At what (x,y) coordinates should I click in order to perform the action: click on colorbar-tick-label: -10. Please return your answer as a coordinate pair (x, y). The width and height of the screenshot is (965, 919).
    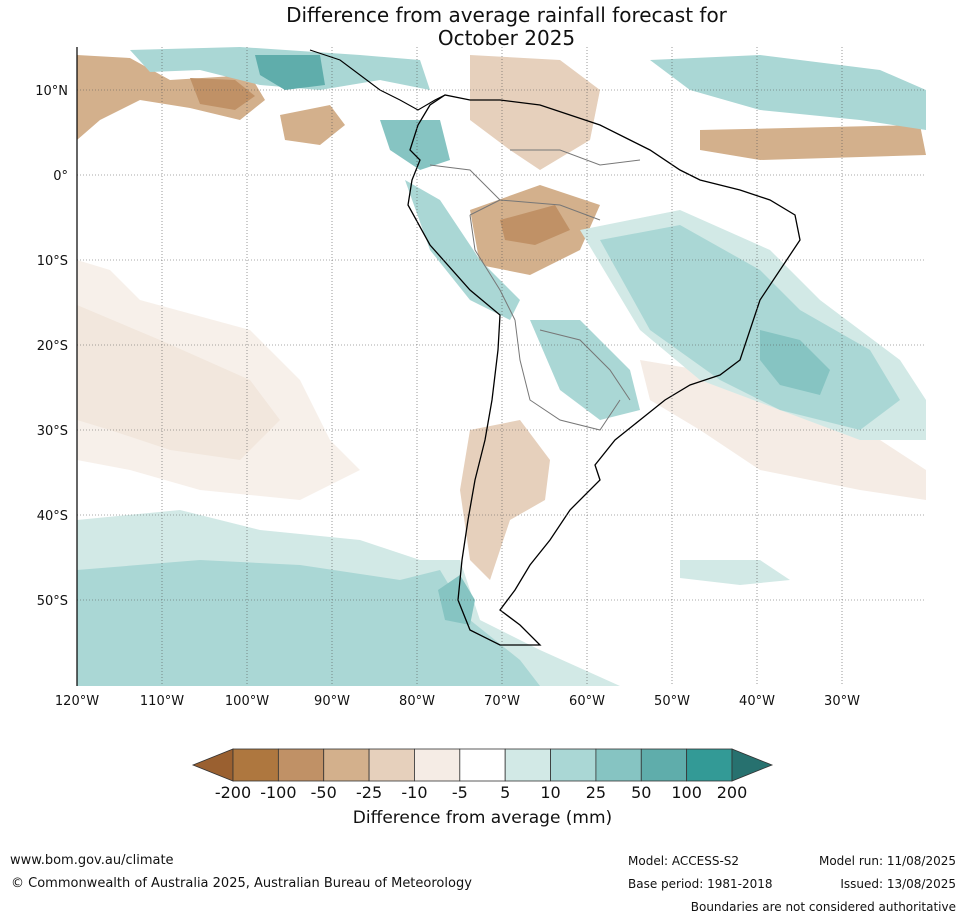
    Looking at the image, I should click on (414, 792).